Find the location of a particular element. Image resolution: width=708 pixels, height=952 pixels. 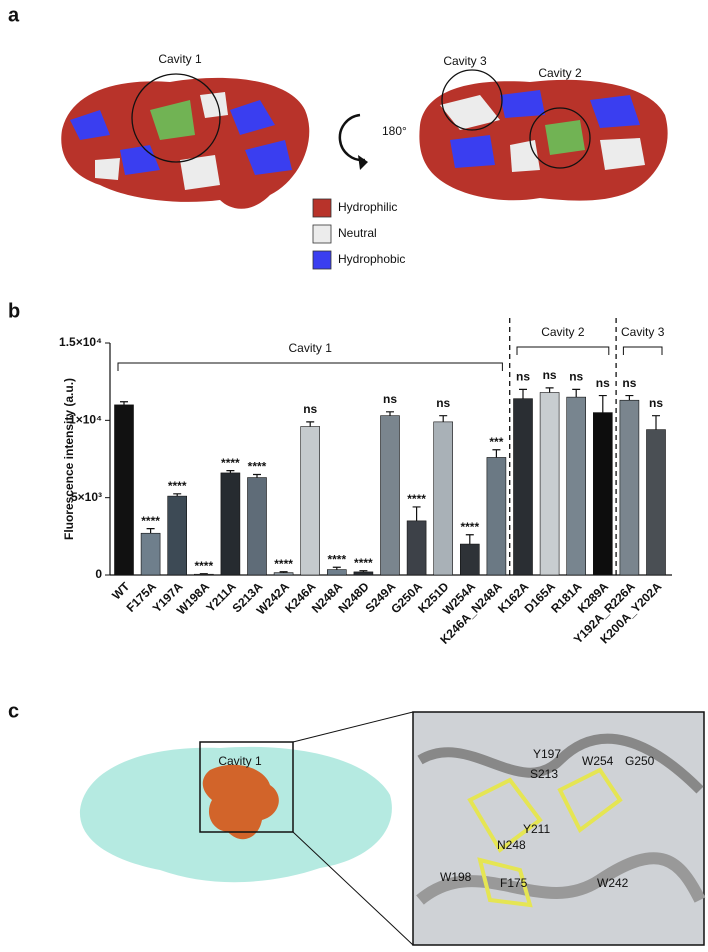

y-tick-label: 1×10⁴ is located at coordinates (85, 420).